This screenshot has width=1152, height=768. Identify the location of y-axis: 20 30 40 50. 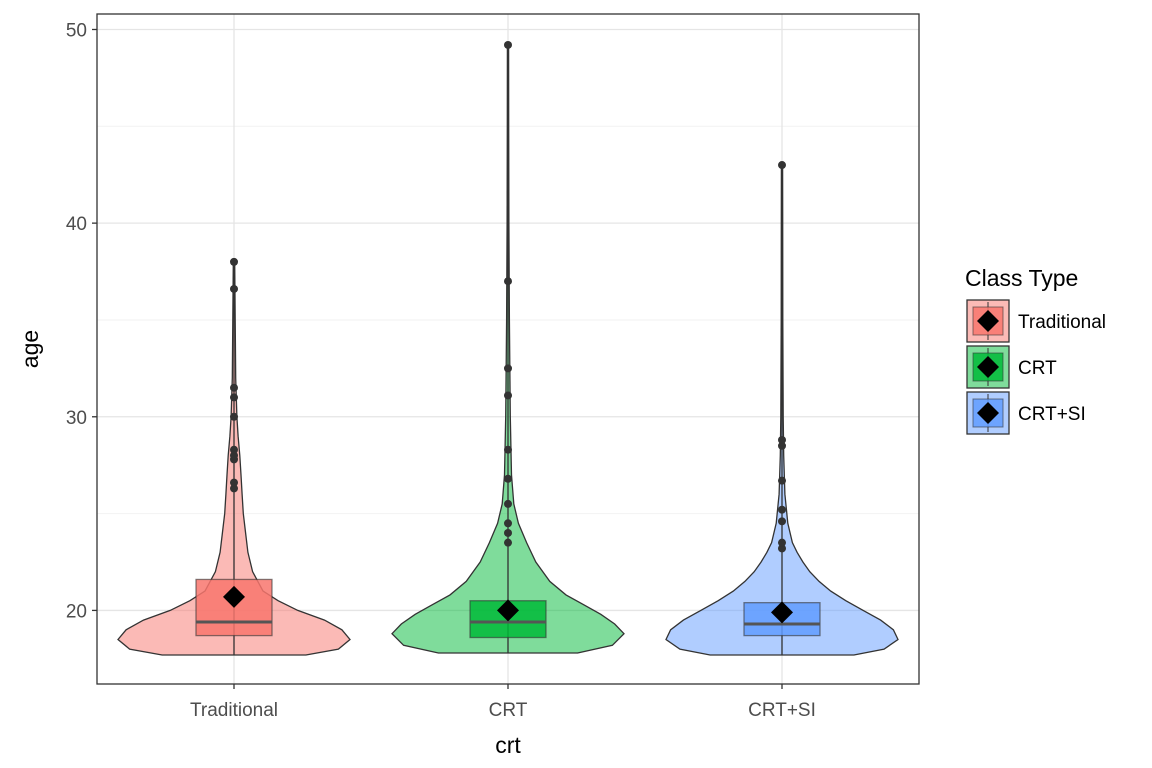
(81, 321).